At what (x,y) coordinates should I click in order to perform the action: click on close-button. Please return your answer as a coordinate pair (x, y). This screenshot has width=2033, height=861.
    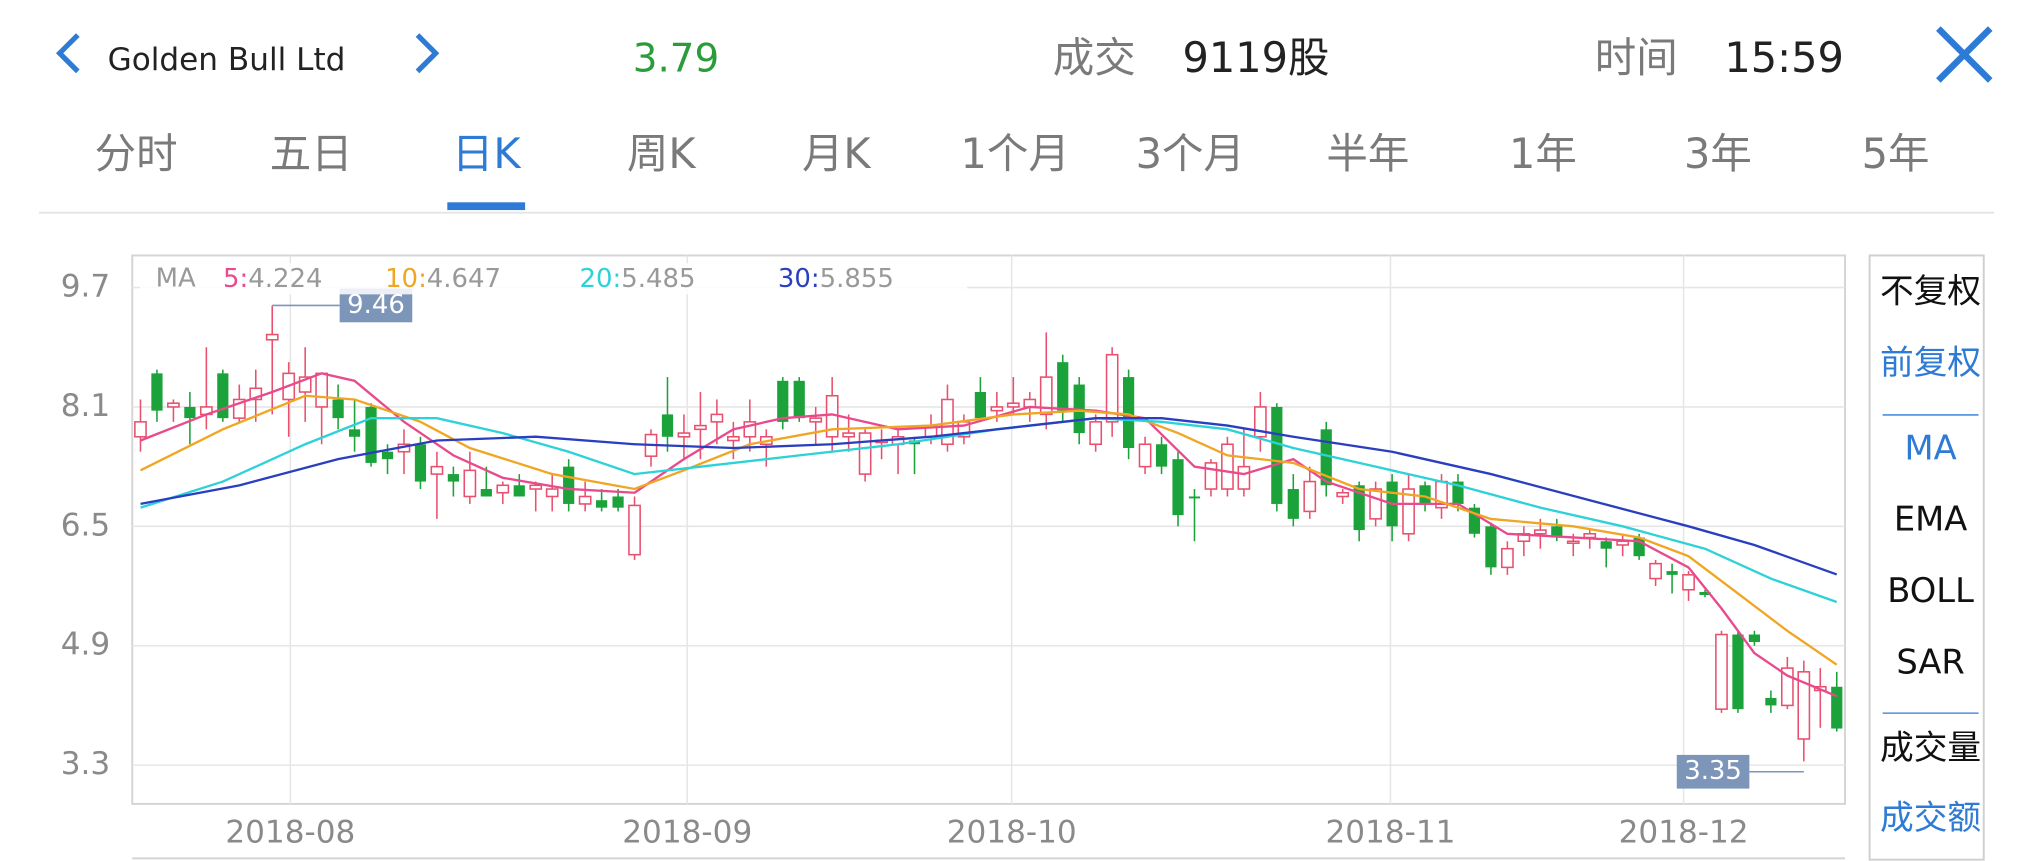
    Looking at the image, I should click on (1964, 54).